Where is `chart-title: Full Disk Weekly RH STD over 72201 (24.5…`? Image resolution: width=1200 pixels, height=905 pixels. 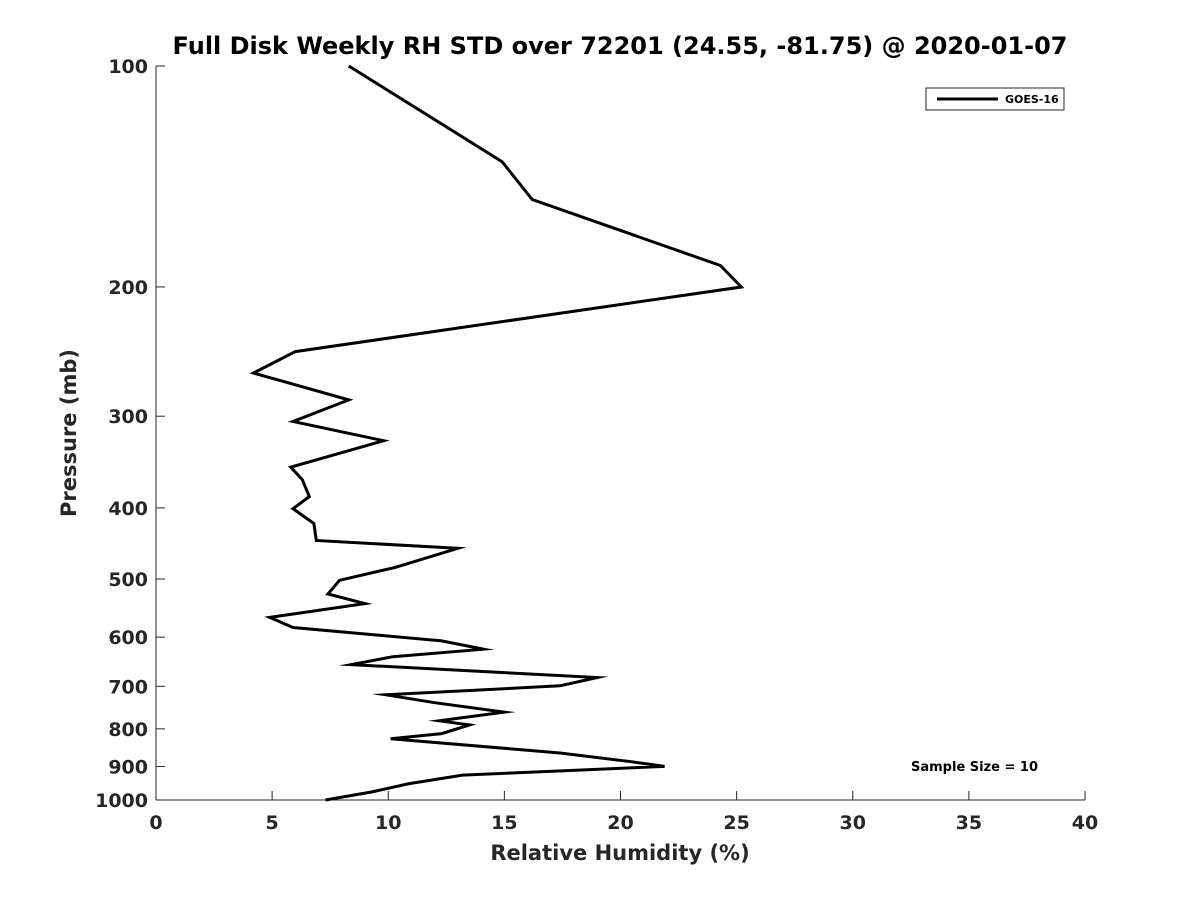 chart-title: Full Disk Weekly RH STD over 72201 (24.5… is located at coordinates (620, 46).